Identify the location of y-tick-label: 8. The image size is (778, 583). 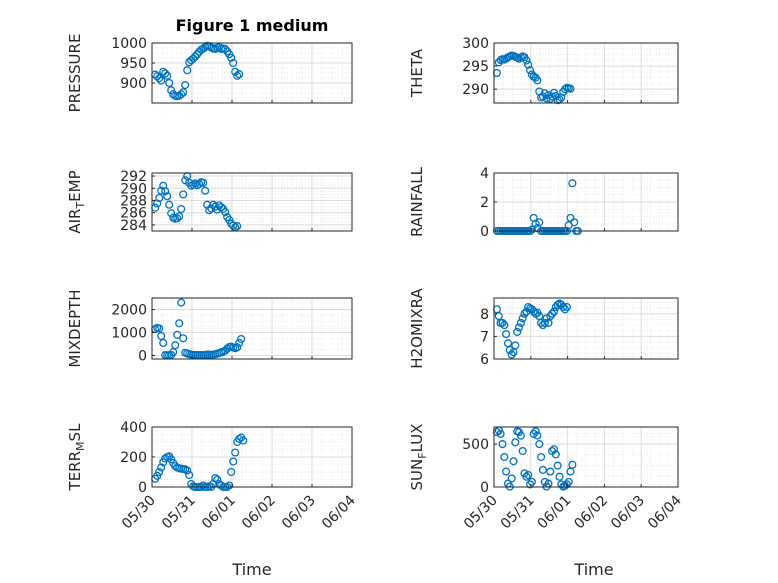
(484, 315).